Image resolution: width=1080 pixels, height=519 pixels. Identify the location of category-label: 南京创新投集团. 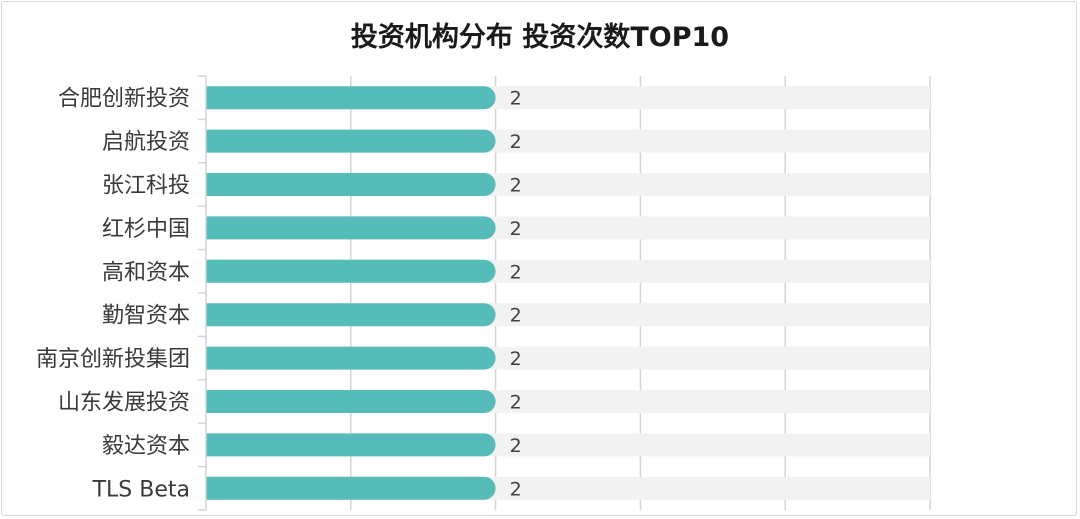
(113, 359).